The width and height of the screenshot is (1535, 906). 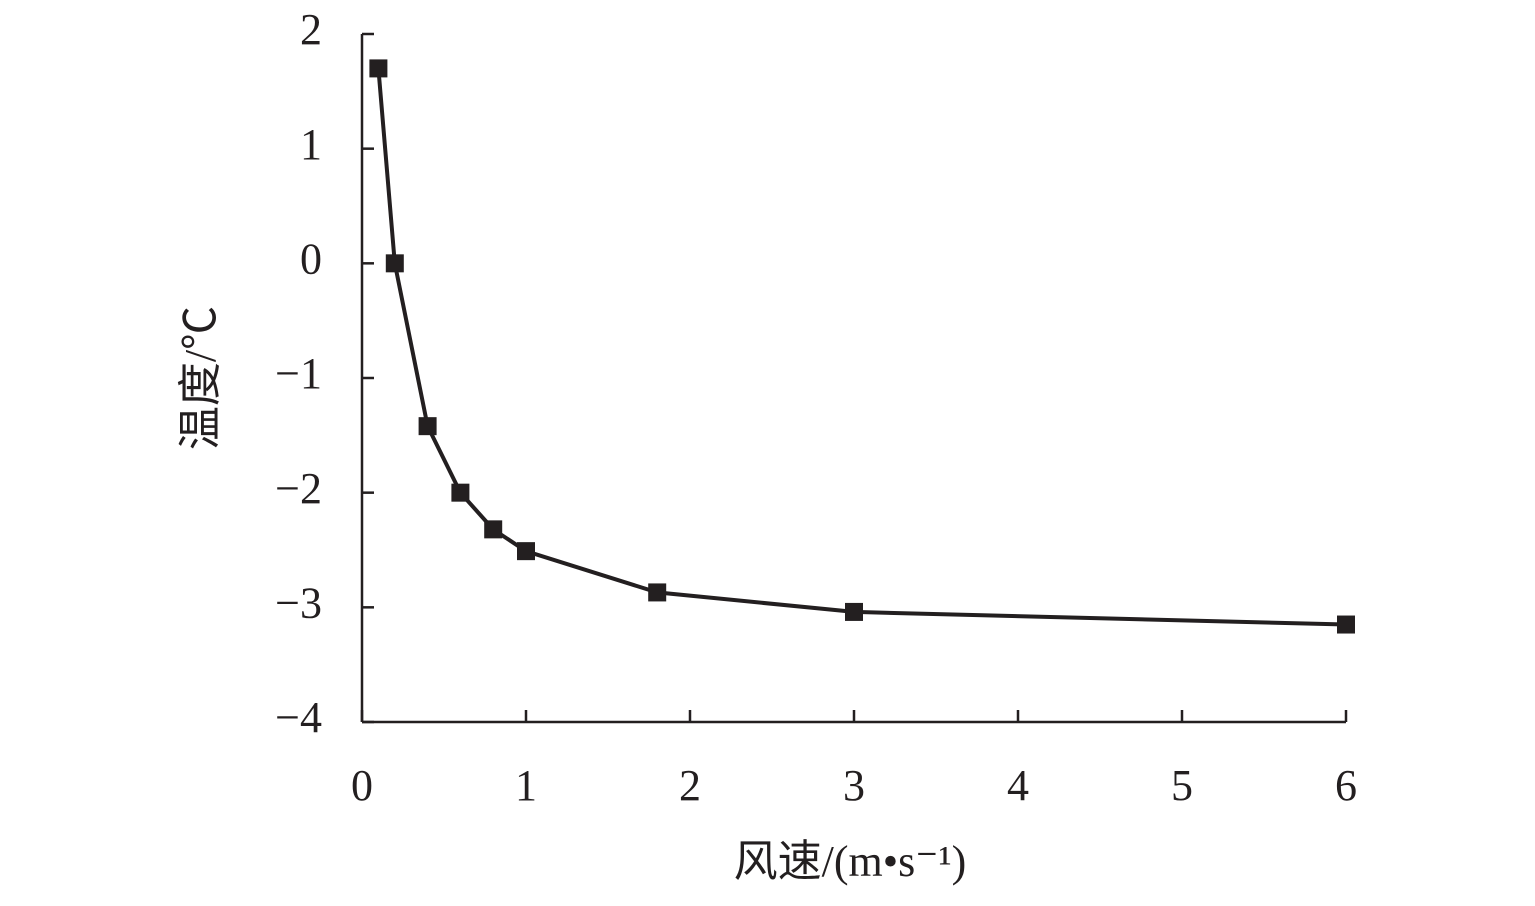 What do you see at coordinates (850, 861) in the screenshot?
I see `x-axis-label: 风速/(m•s⁻¹)` at bounding box center [850, 861].